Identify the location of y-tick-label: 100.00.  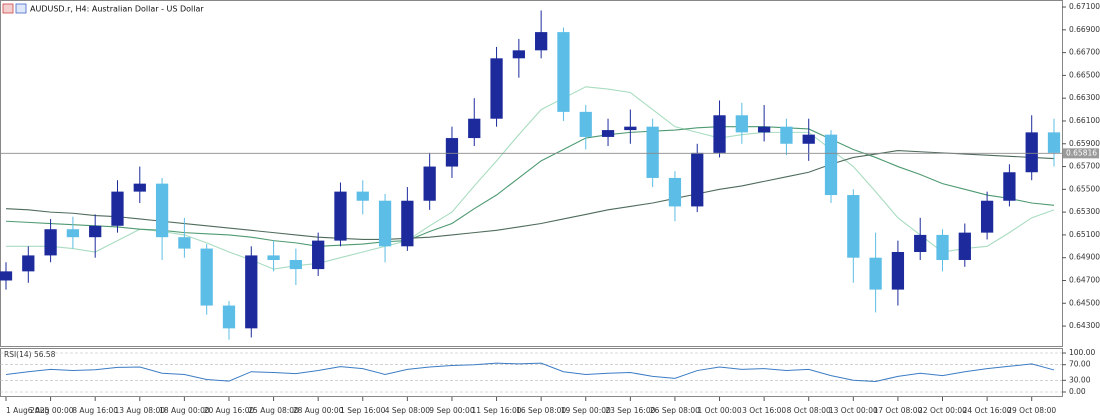
(1082, 352).